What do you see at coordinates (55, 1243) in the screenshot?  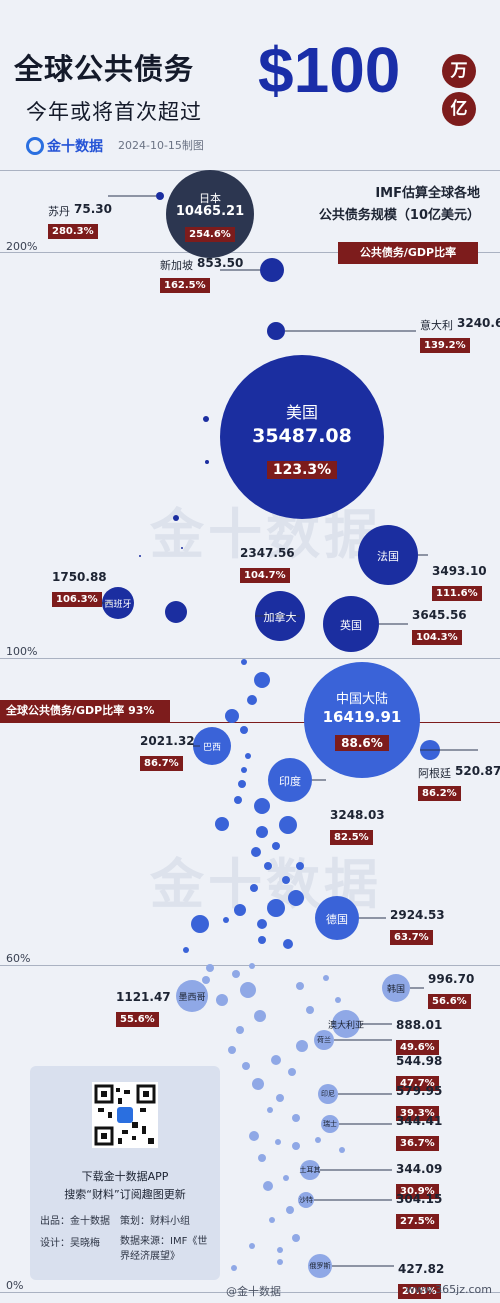 I see `credit-designer-key: 设计：` at bounding box center [55, 1243].